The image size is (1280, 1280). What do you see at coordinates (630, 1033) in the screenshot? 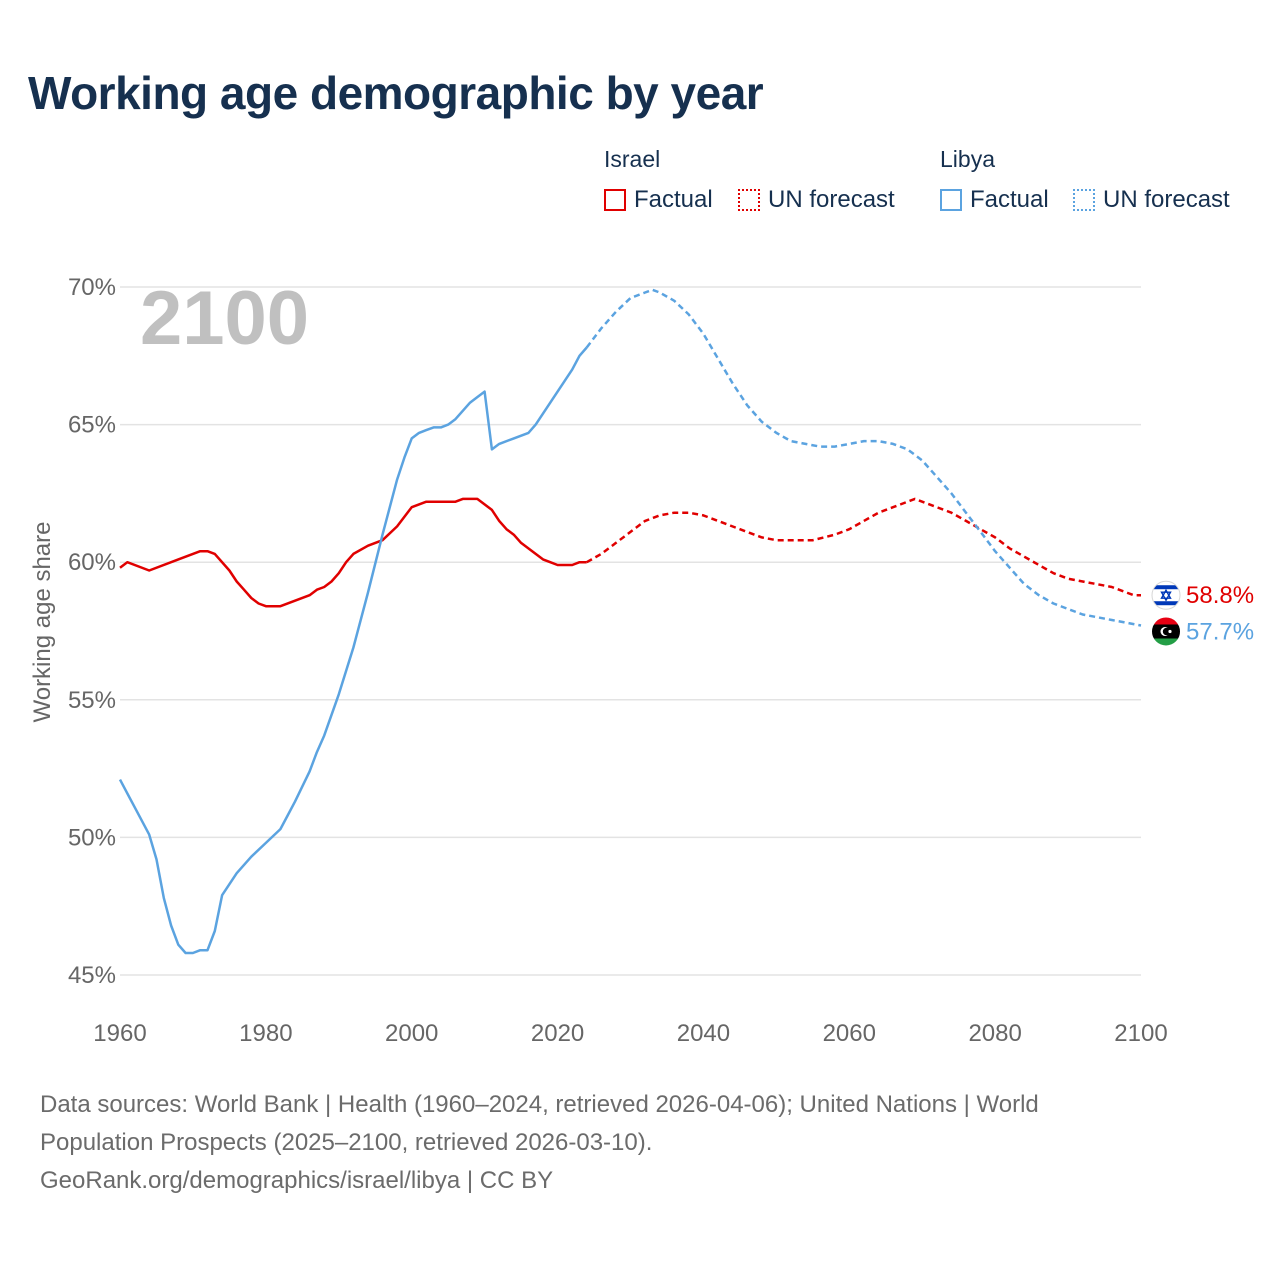
I see `x-axis-ticks: 1960 1980 2000 2020 2040 2060 2080 2100` at bounding box center [630, 1033].